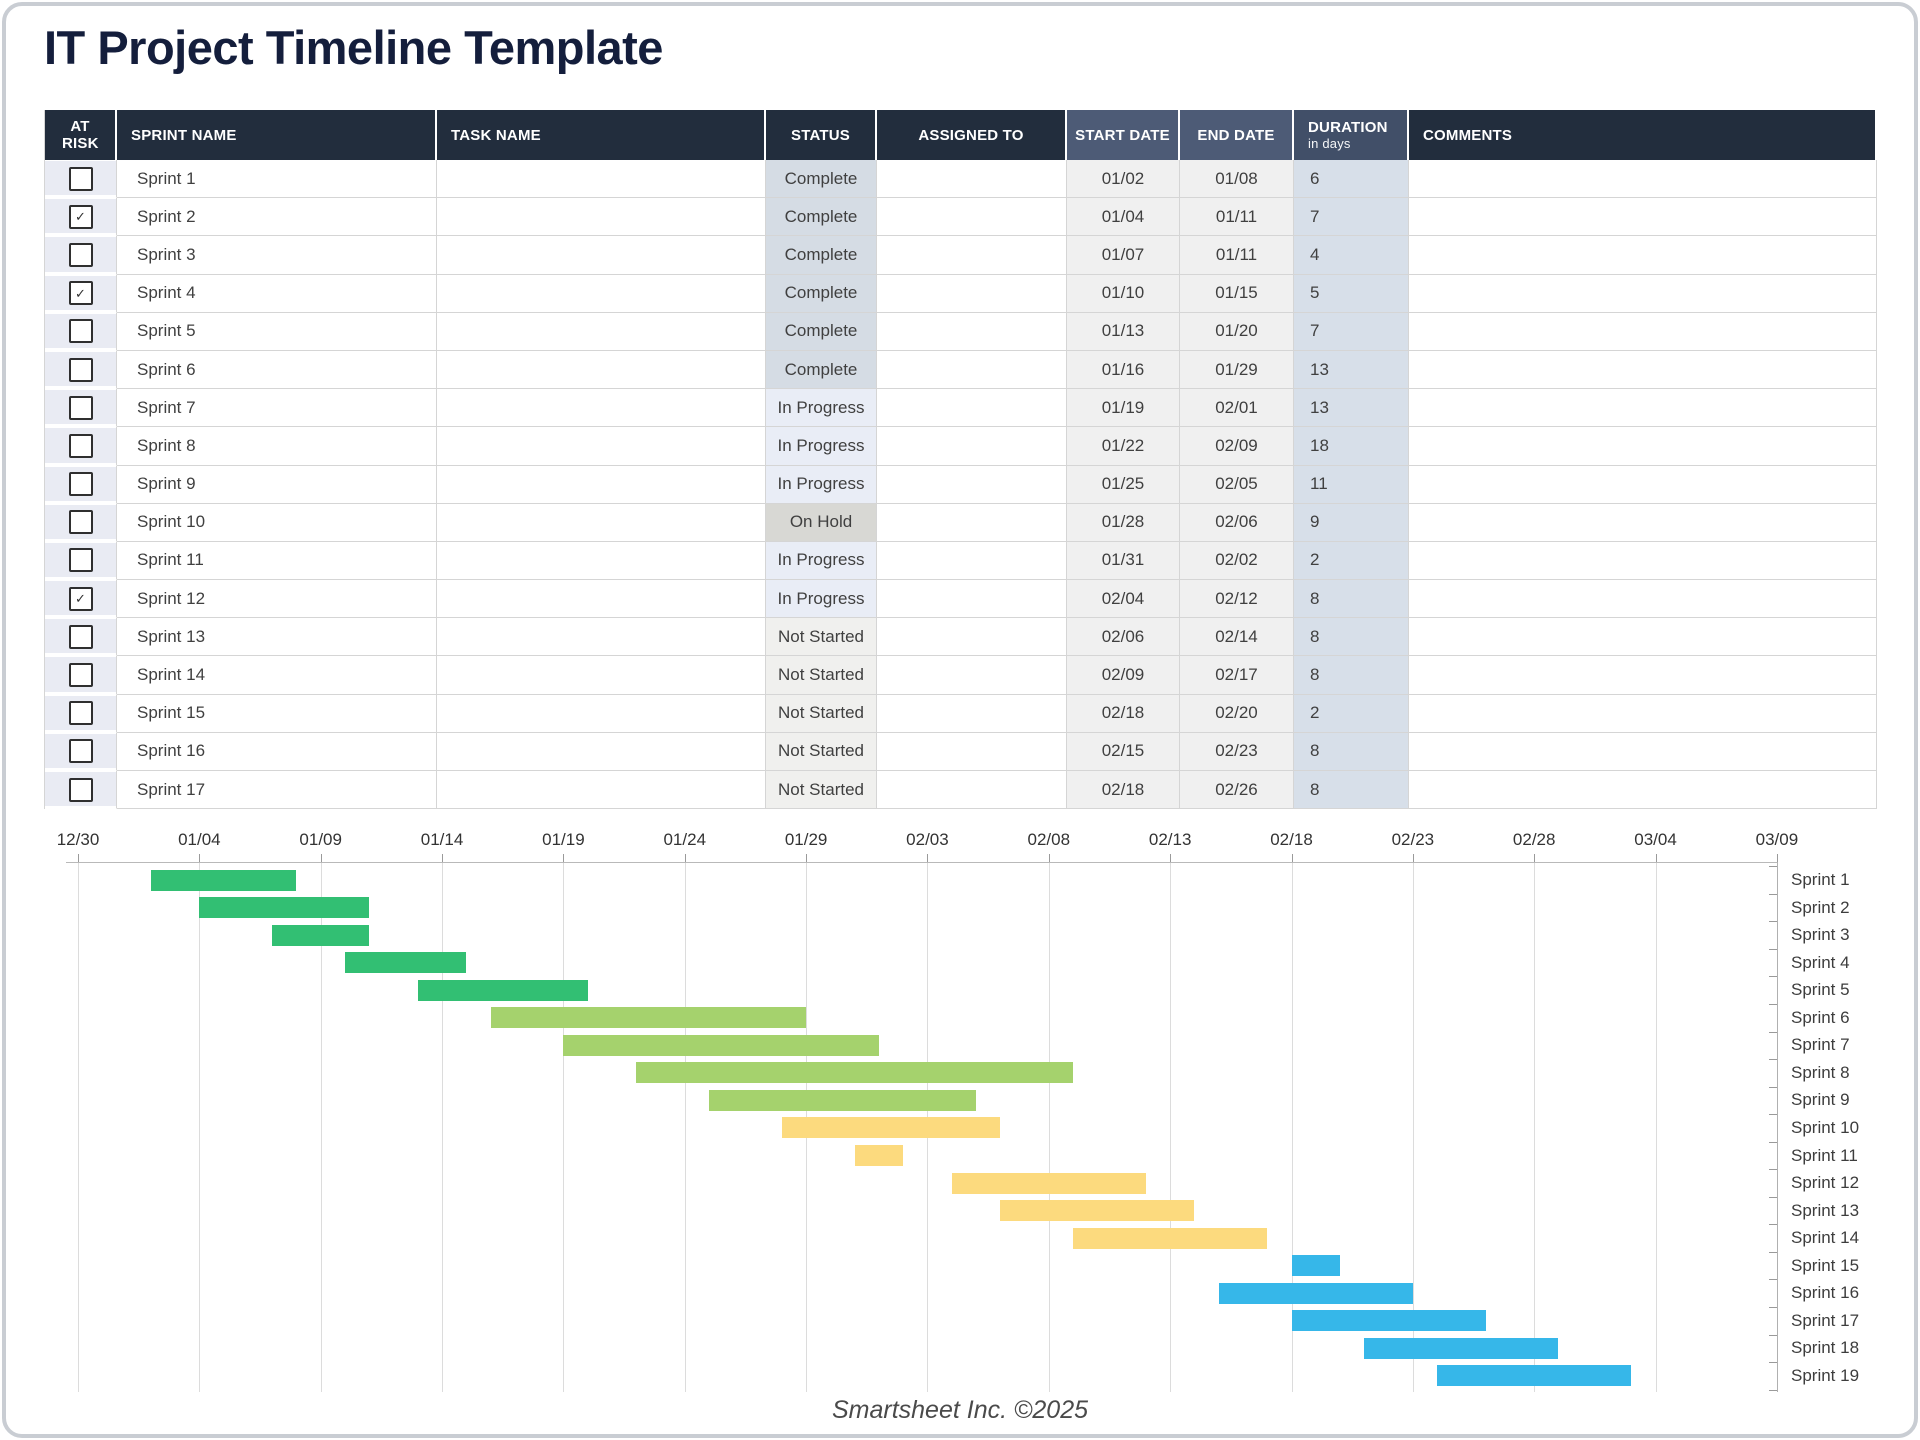 This screenshot has height=1440, width=1920. What do you see at coordinates (1123, 370) in the screenshot?
I see `cell-start-date: 01/16` at bounding box center [1123, 370].